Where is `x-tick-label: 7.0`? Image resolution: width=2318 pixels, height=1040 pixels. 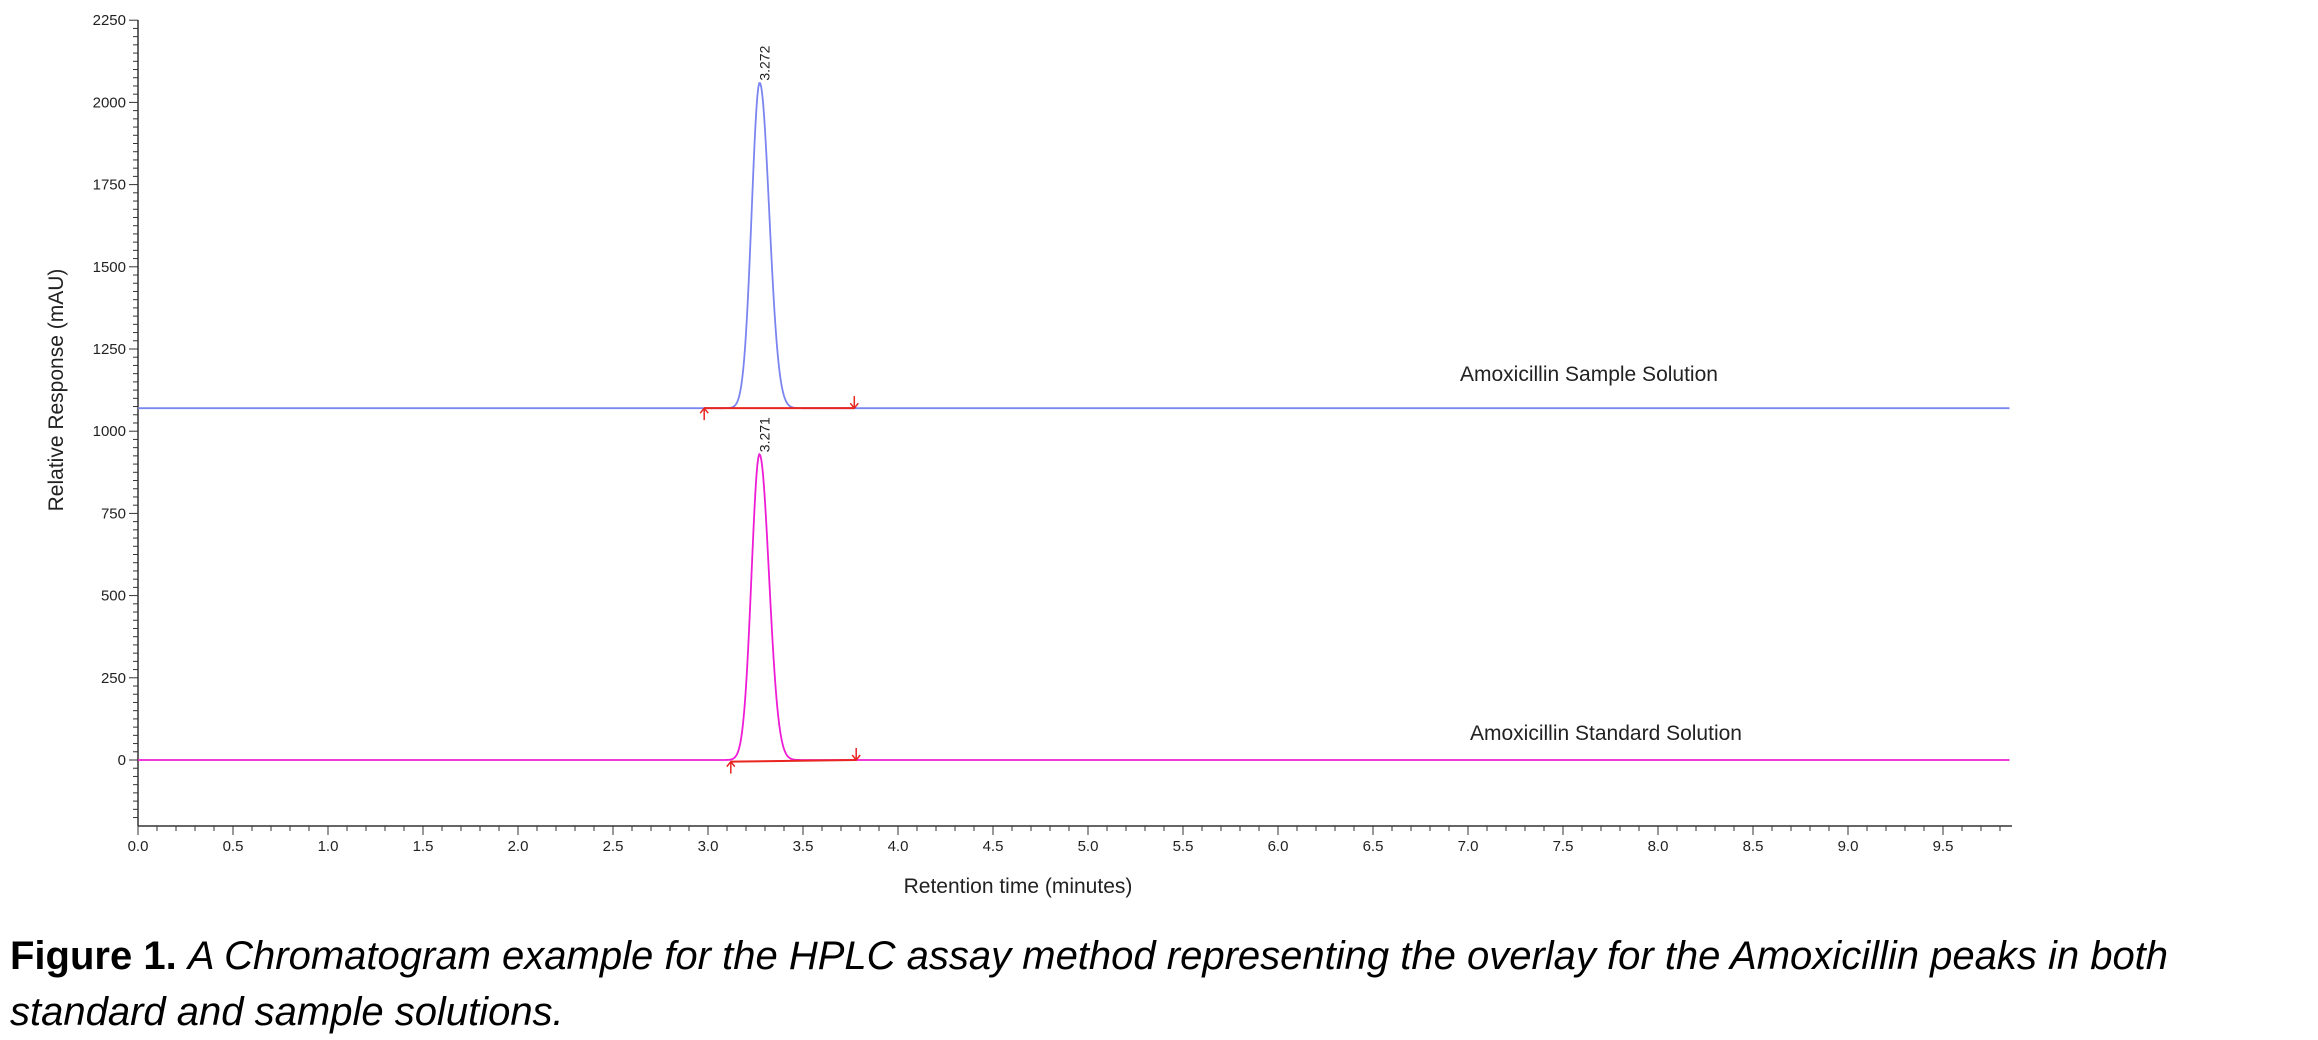
x-tick-label: 7.0 is located at coordinates (1468, 846).